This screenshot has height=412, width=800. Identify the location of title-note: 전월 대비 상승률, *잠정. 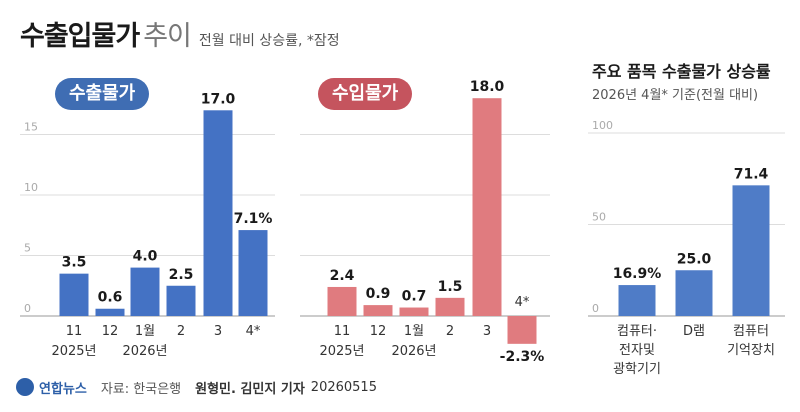
(269, 41).